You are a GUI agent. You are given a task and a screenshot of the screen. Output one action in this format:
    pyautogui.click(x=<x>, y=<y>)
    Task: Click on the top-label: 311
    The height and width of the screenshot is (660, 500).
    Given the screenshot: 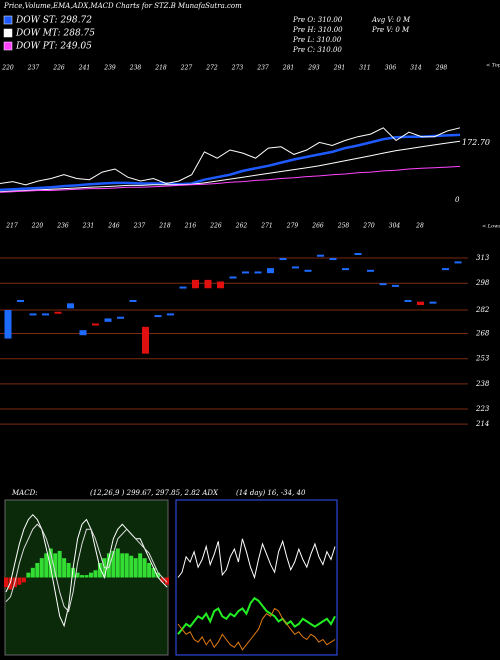 What is the action you would take?
    pyautogui.click(x=364, y=68)
    